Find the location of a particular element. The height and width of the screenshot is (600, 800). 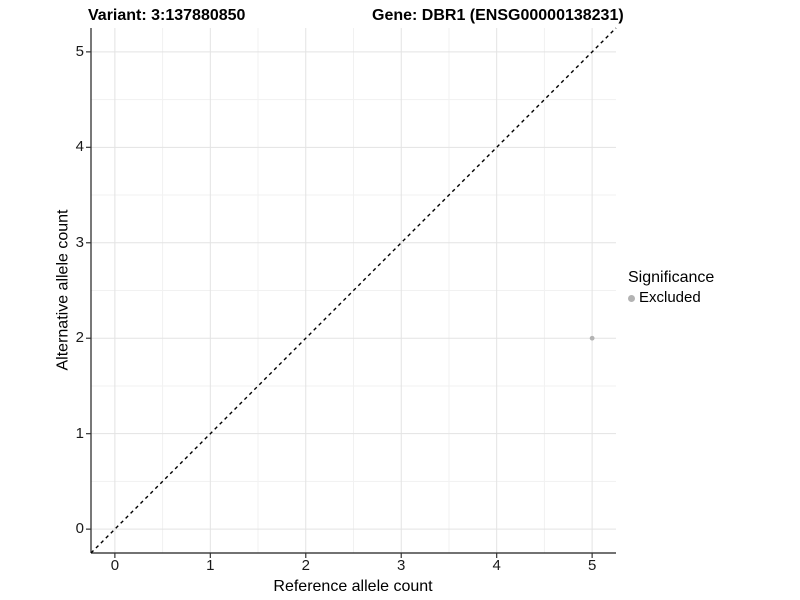

legend-key-dot-icon is located at coordinates (631, 298).